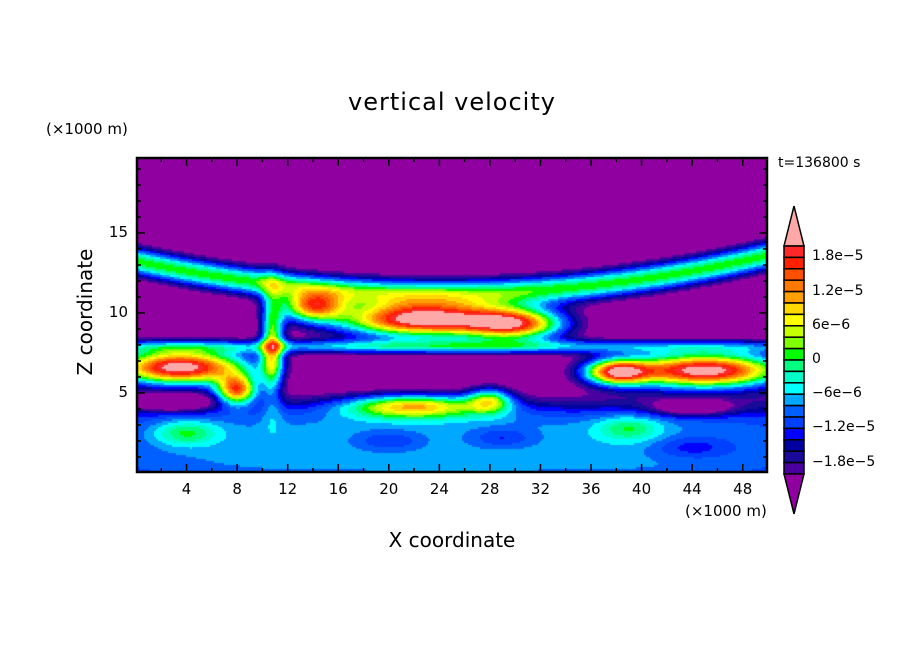 Image resolution: width=904 pixels, height=654 pixels. I want to click on x-tick-label: 40, so click(642, 489).